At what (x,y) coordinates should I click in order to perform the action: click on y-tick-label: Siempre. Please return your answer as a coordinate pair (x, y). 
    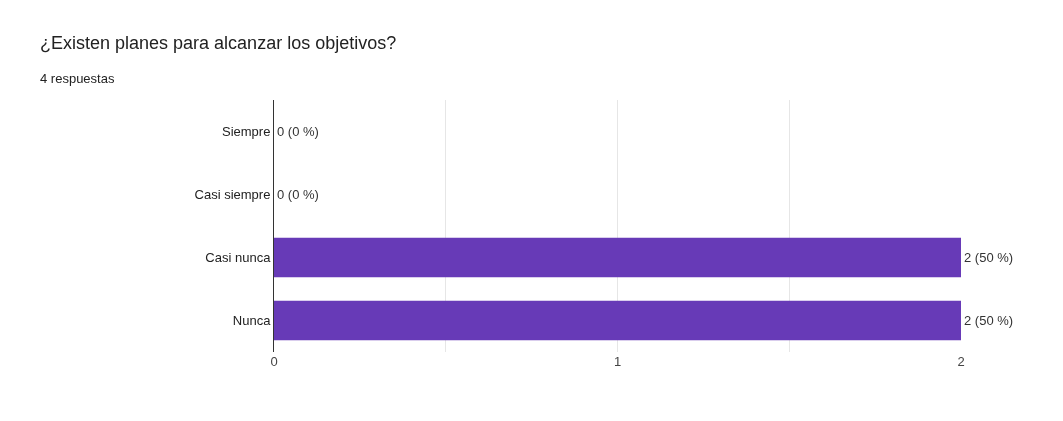
    Looking at the image, I should click on (246, 132).